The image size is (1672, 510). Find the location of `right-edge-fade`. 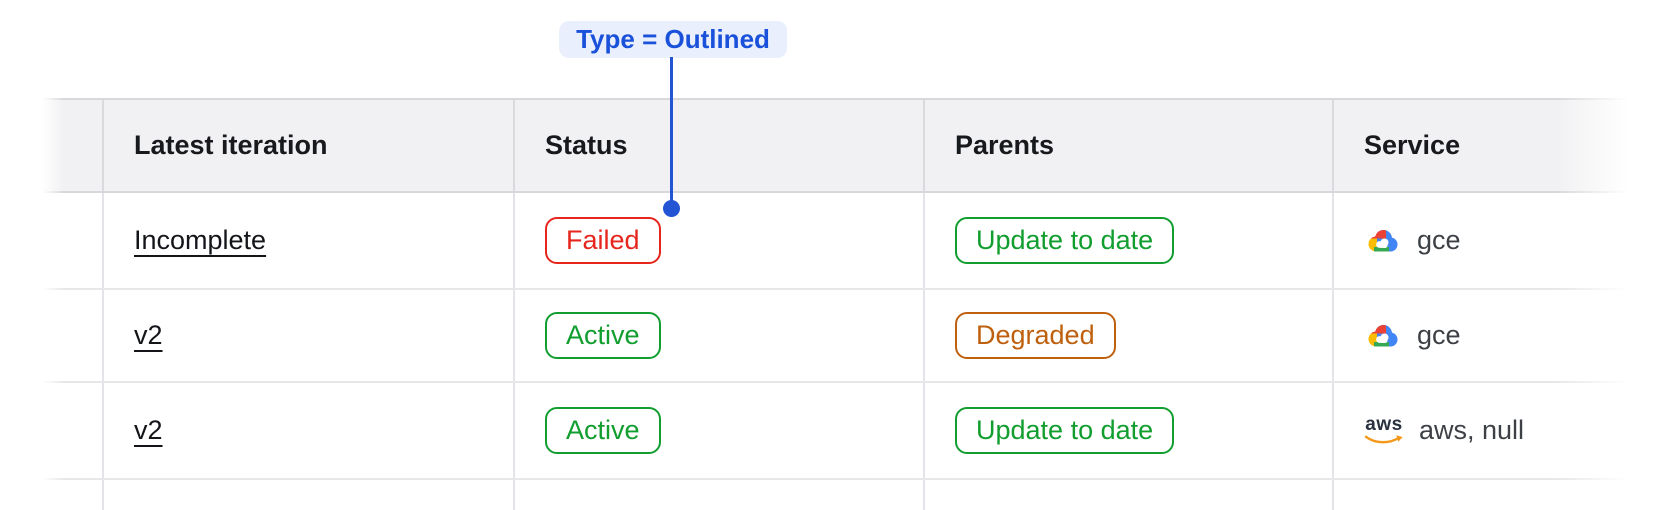

right-edge-fade is located at coordinates (1614, 301).